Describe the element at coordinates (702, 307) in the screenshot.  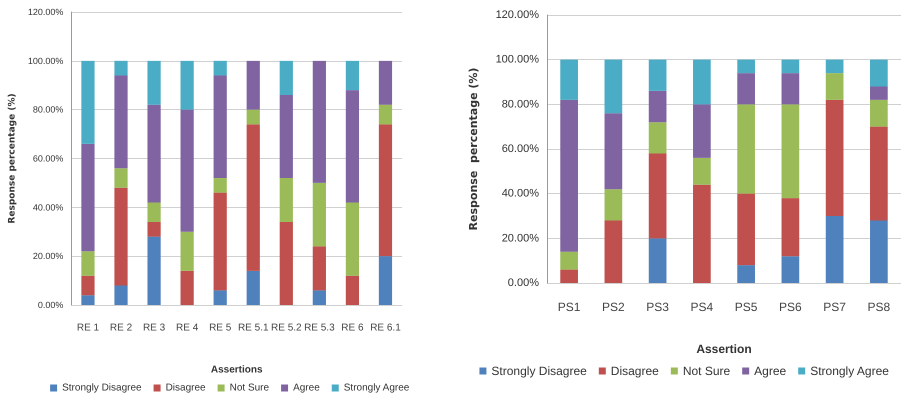
I see `x-tick-label: PS4` at that location.